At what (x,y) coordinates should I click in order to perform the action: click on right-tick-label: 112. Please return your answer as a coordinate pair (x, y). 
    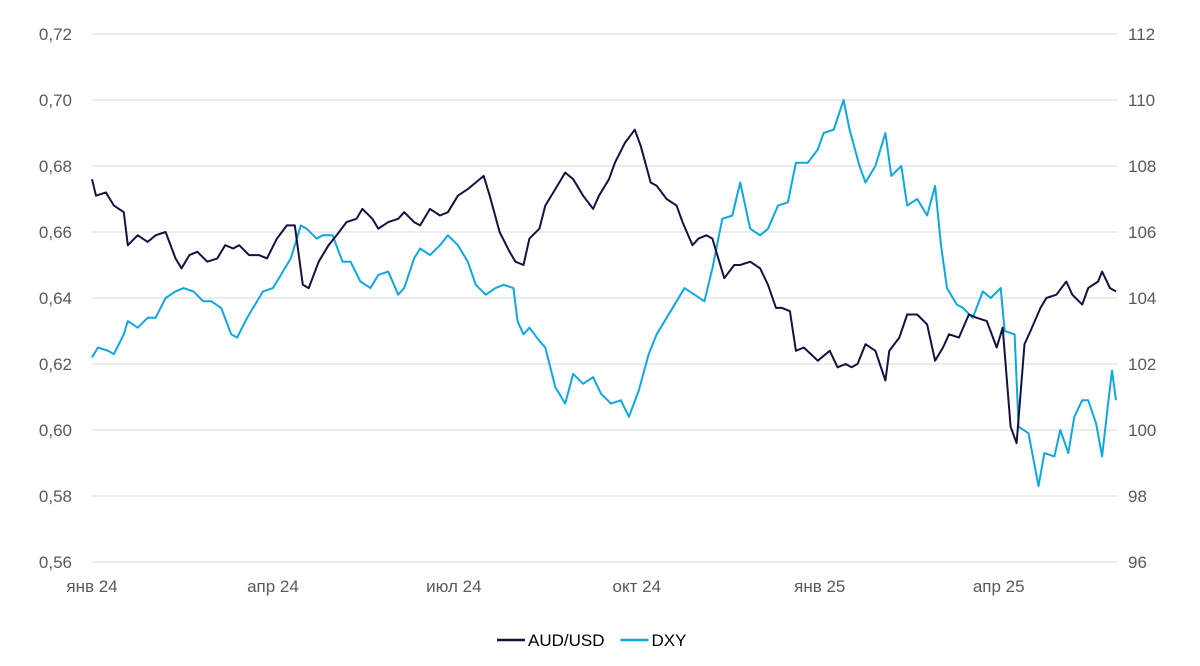
    Looking at the image, I should click on (1141, 34).